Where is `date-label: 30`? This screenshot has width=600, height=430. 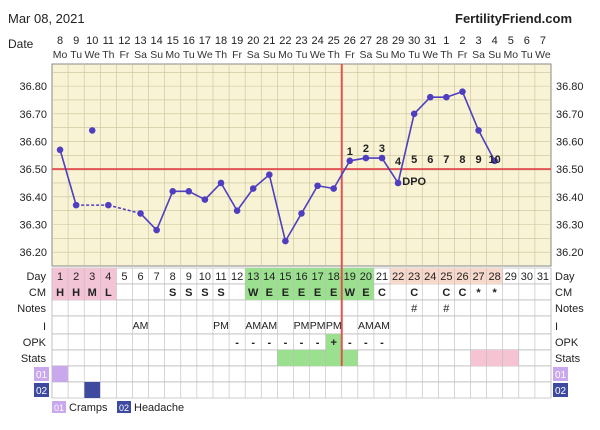
date-label: 30 is located at coordinates (414, 41).